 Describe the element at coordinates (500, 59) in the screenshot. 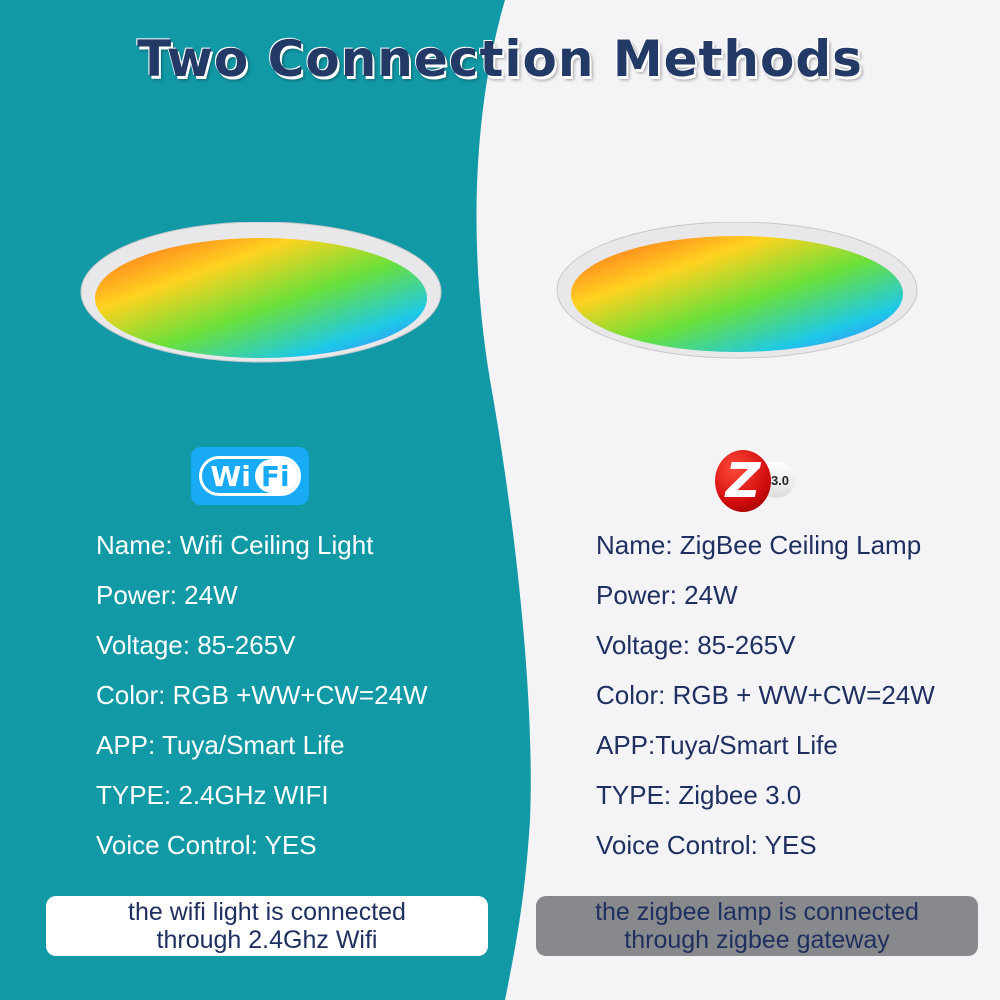

I see `page-title: Two Connection Methods` at that location.